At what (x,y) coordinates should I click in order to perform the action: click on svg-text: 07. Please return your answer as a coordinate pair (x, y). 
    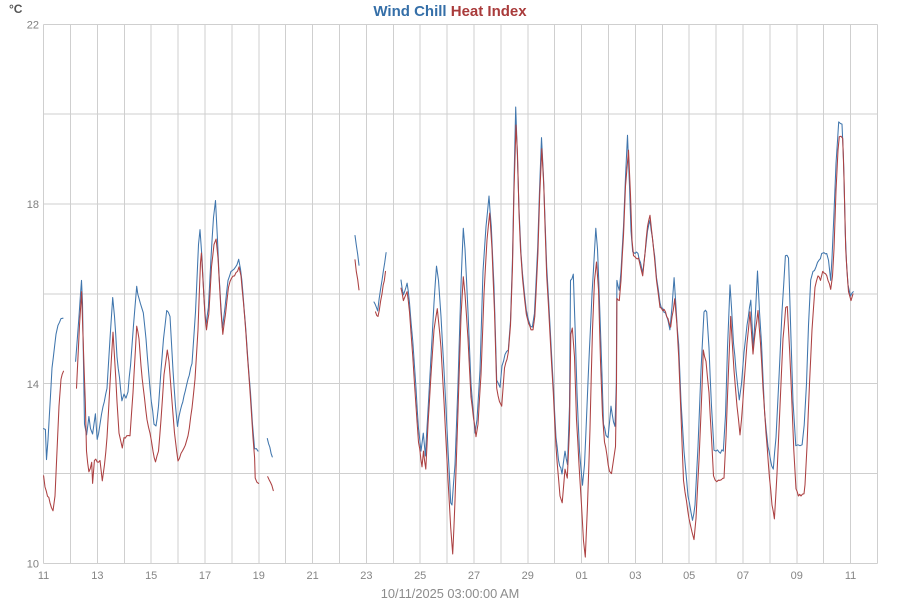
    Looking at the image, I should click on (743, 576).